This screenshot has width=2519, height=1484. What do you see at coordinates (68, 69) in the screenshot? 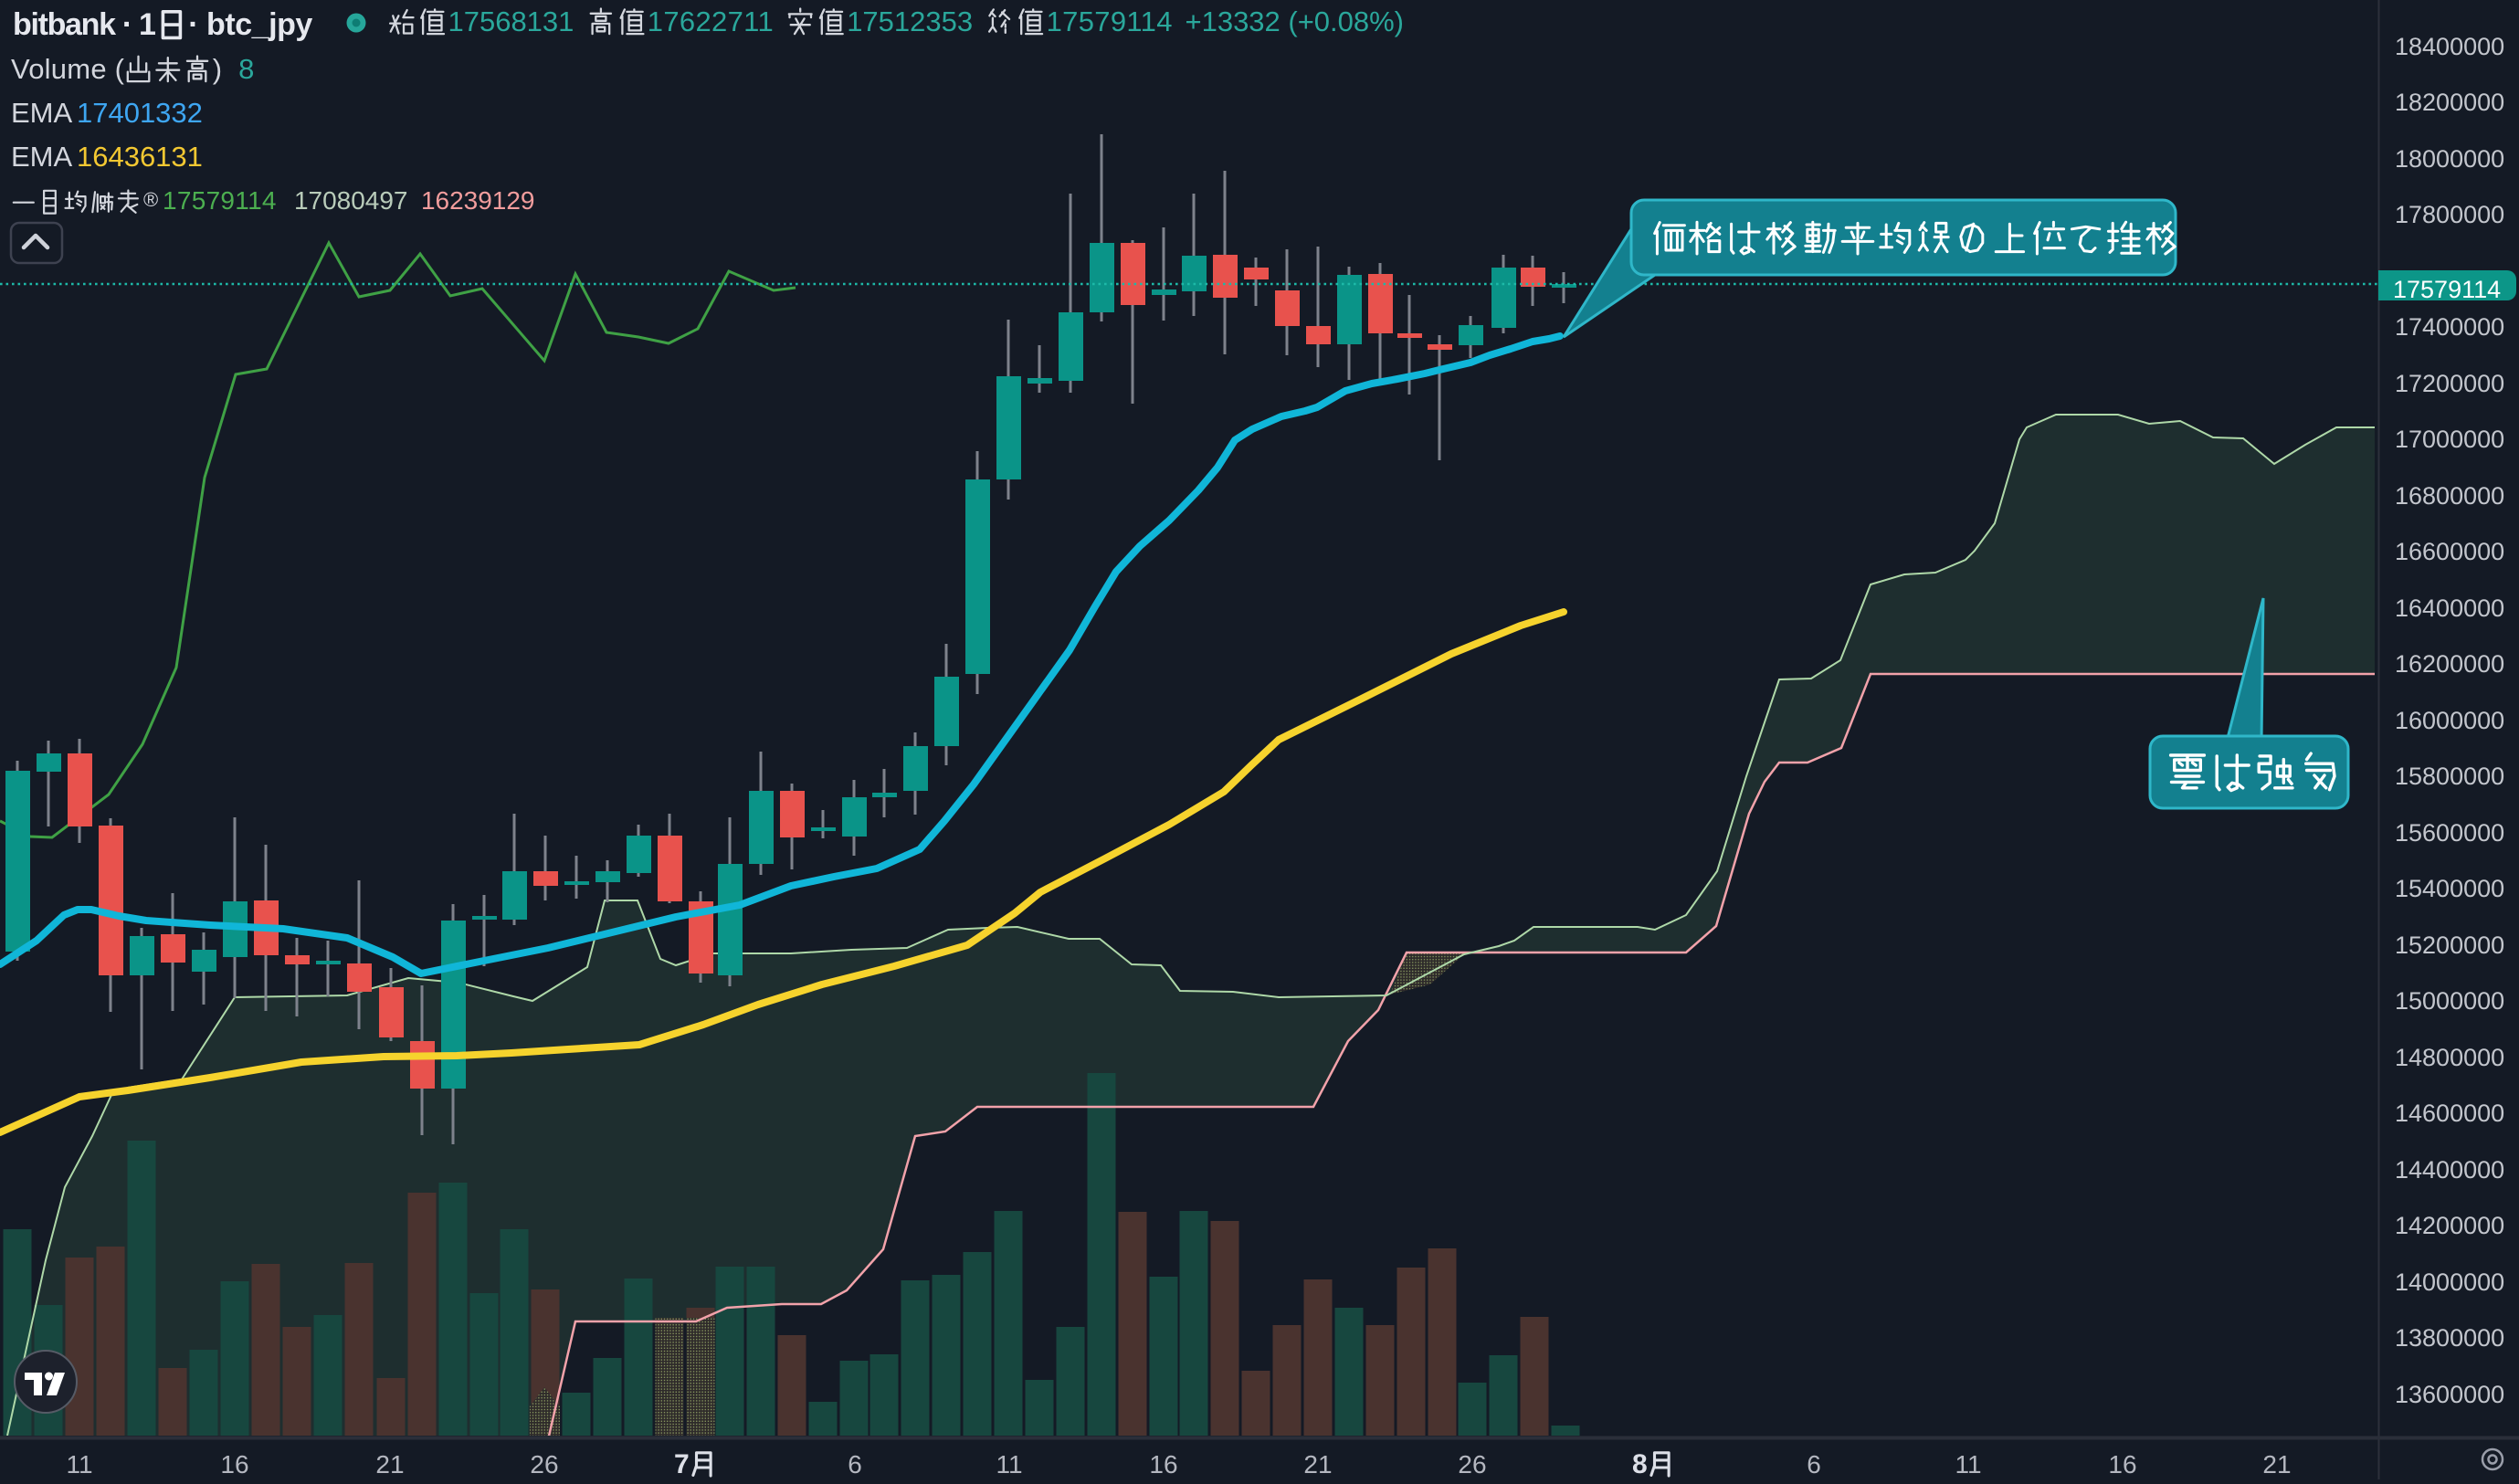
I see `svg-text: Volume (` at bounding box center [68, 69].